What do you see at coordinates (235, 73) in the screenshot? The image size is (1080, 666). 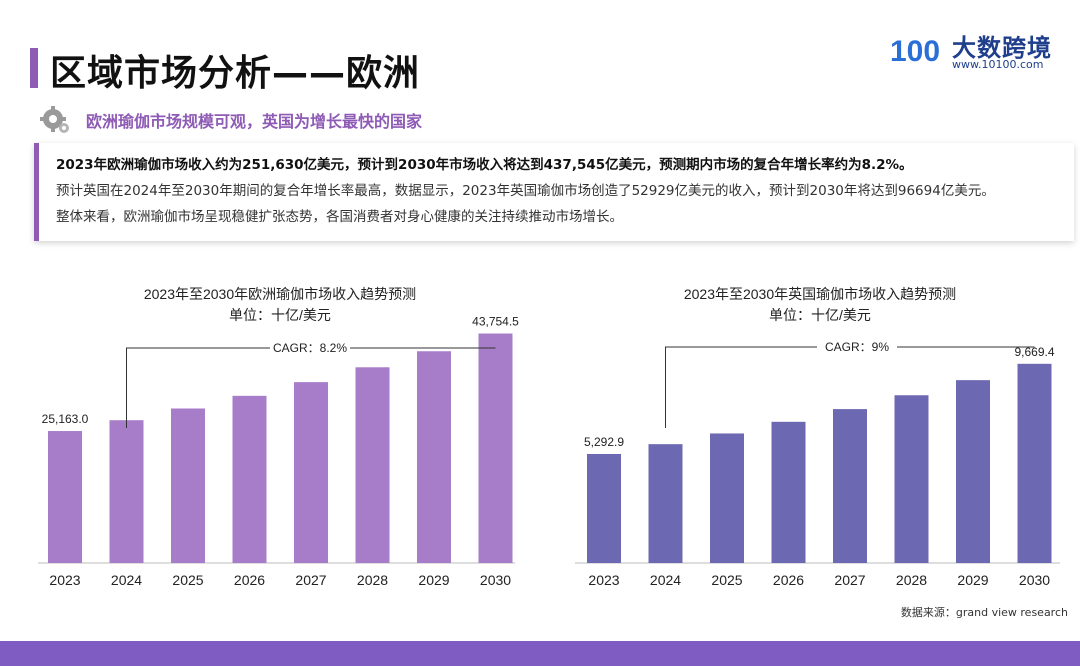 I see `page-title: 区域市场分析——欧洲` at bounding box center [235, 73].